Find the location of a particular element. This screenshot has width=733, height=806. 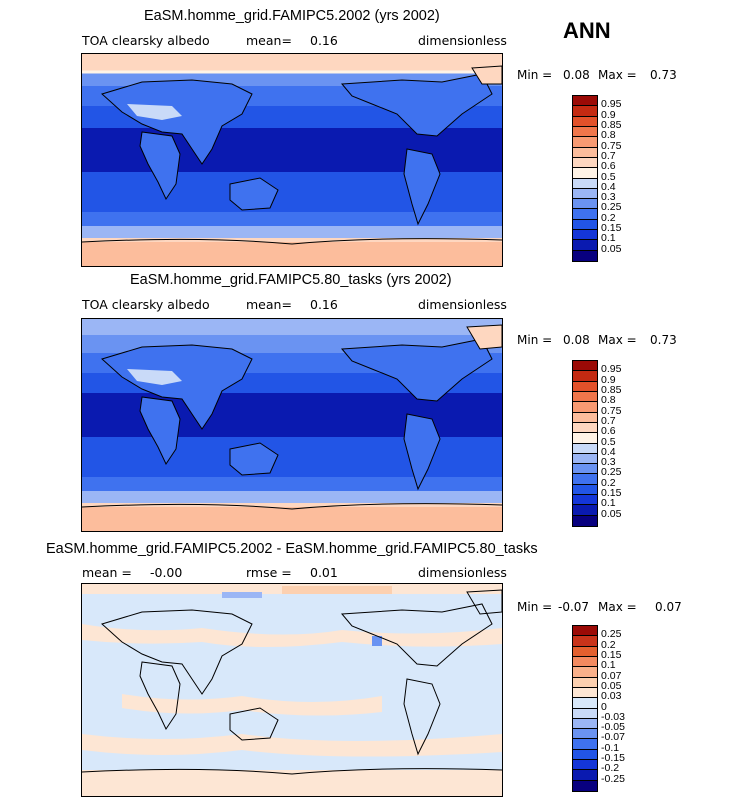

panel2-max-label: Max = is located at coordinates (617, 340).